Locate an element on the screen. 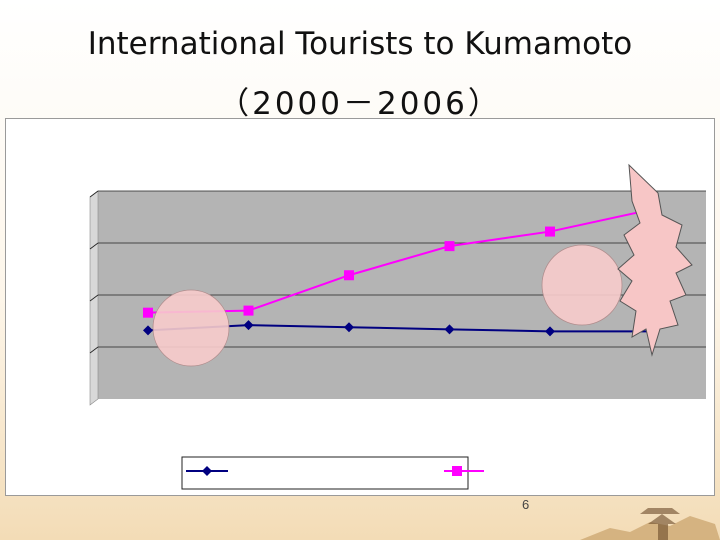 The width and height of the screenshot is (720, 540). slide-title: International Tourists to Kumamoto is located at coordinates (360, 44).